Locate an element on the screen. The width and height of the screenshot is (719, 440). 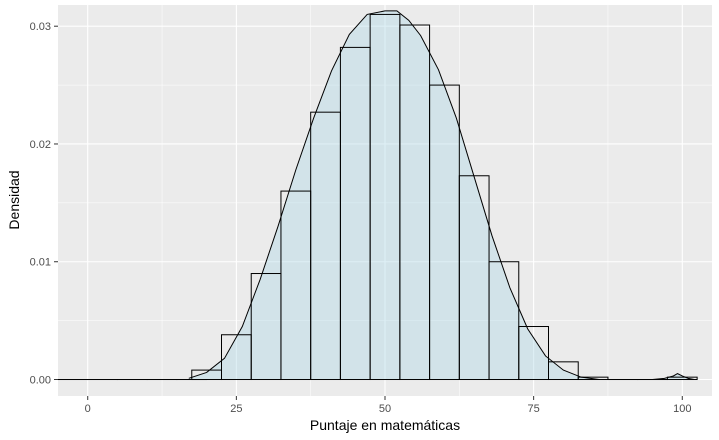
y-tick-label: 0.01 is located at coordinates (40, 263).